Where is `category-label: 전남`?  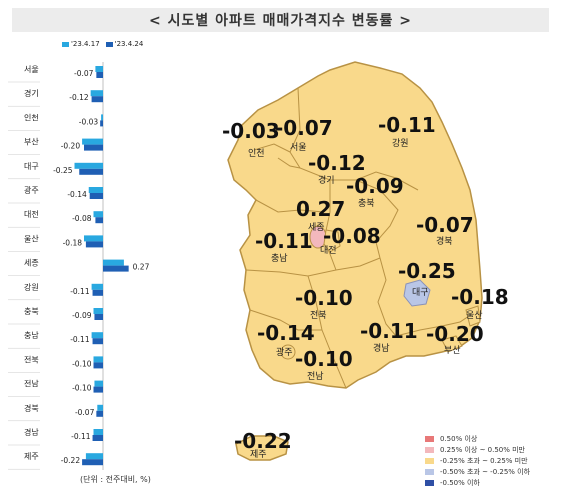 category-label: 전남 is located at coordinates (31, 384).